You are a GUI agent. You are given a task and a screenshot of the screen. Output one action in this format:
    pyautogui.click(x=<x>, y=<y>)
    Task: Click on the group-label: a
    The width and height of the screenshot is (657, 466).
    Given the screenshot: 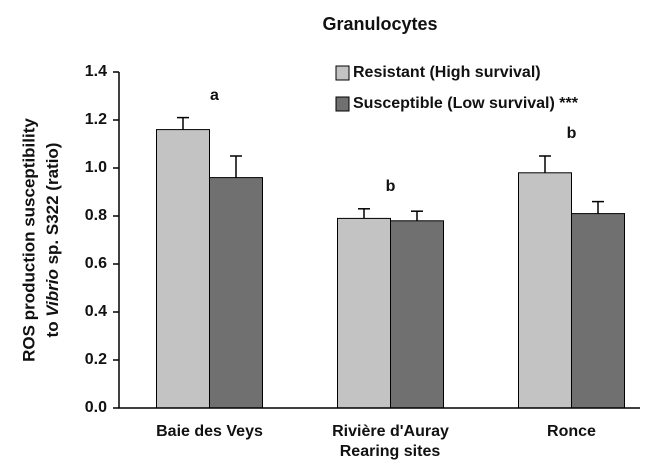 What is the action you would take?
    pyautogui.click(x=214, y=95)
    